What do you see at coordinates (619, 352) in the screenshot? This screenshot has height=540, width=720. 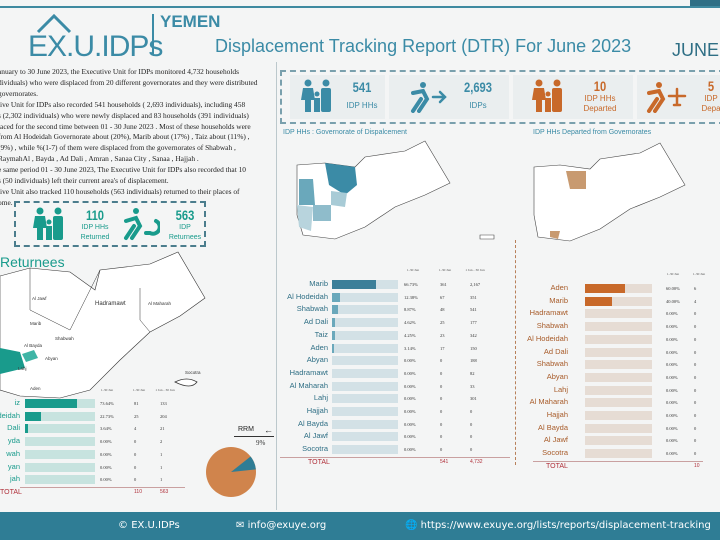 I see `table-row: Ad Dali 0.00% 0` at bounding box center [619, 352].